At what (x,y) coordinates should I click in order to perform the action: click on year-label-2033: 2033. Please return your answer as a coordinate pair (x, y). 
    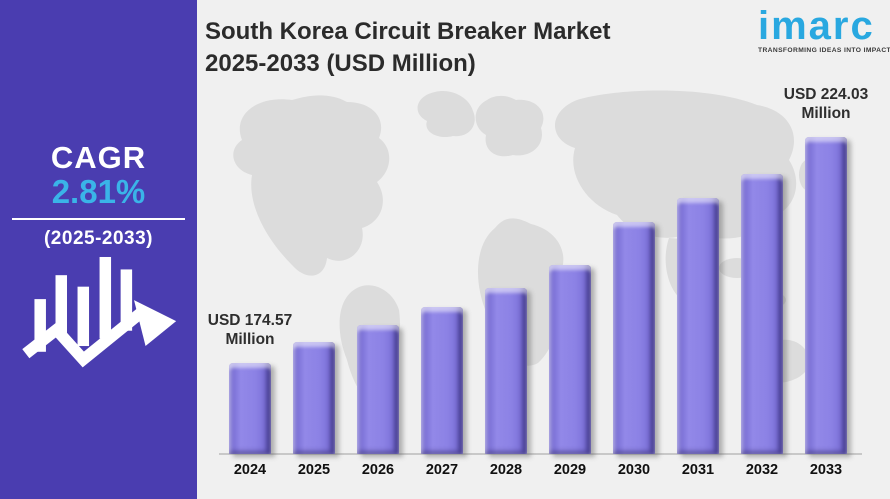
    Looking at the image, I should click on (826, 470).